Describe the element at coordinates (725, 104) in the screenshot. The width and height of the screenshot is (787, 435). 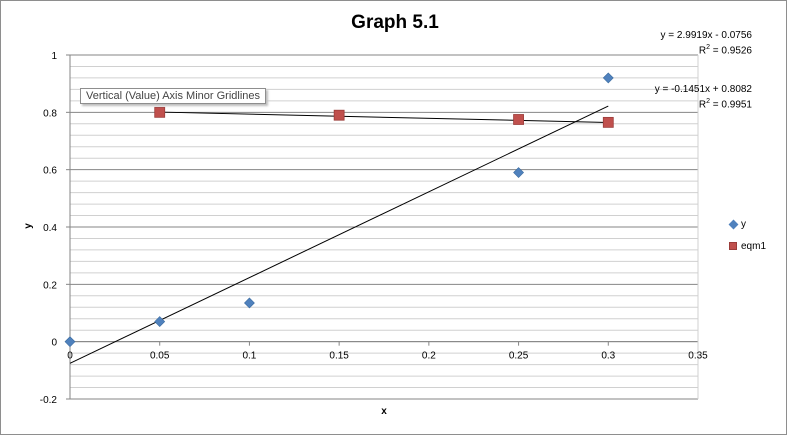
I see `r-squared-text: R2 = 0.9951` at that location.